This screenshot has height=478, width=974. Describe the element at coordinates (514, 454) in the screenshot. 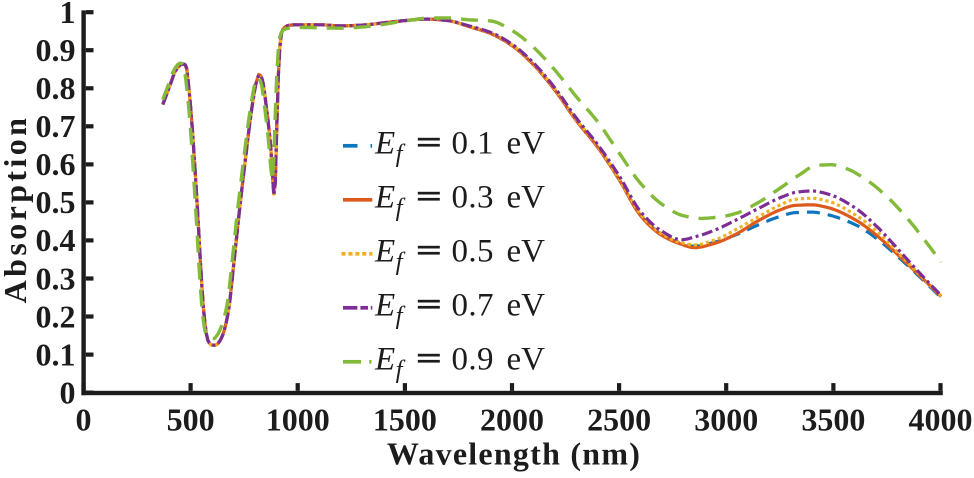

I see `svg-text: Wavelength (nm)` at that location.